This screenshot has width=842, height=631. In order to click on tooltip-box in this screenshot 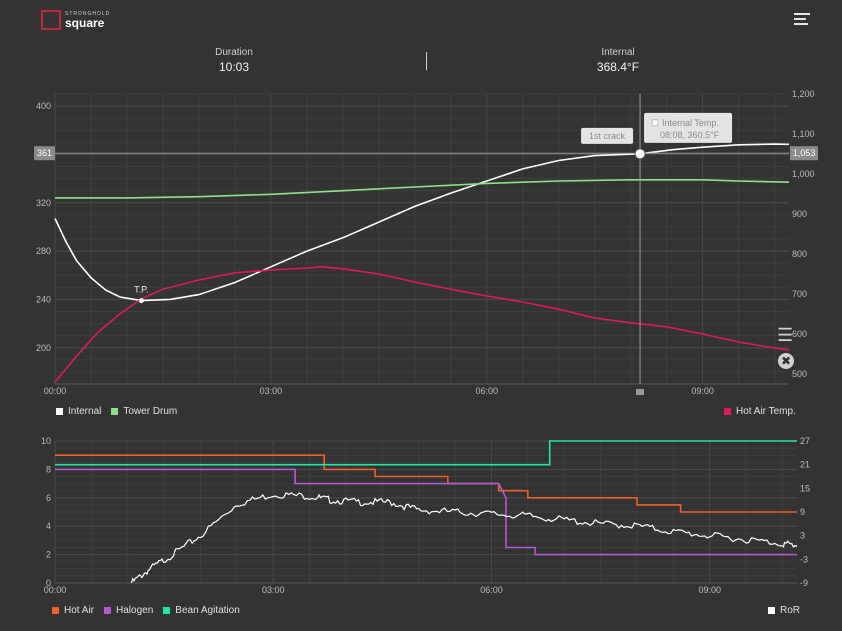, I will do `click(688, 127)`.